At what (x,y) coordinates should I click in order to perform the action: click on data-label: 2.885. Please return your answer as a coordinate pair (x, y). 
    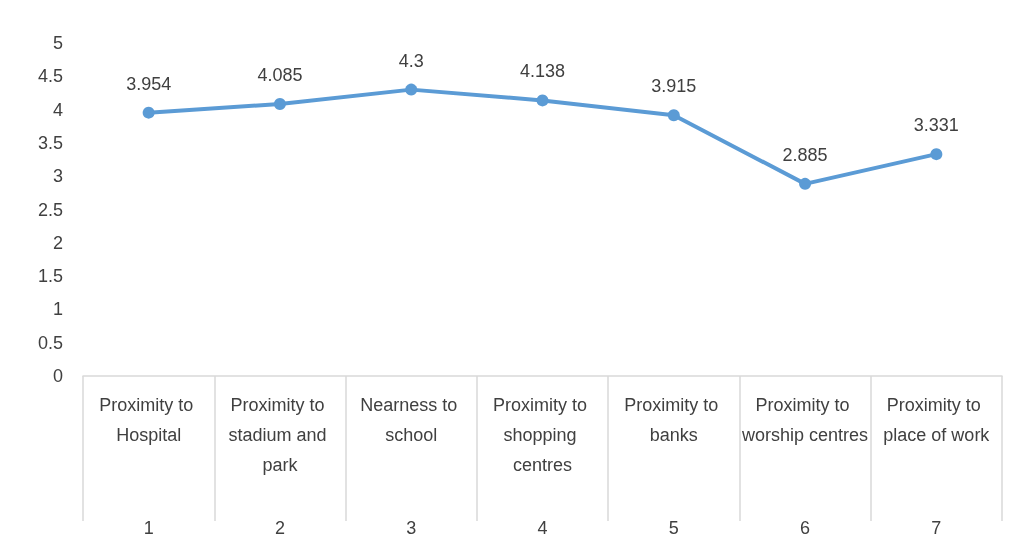
    Looking at the image, I should click on (805, 154).